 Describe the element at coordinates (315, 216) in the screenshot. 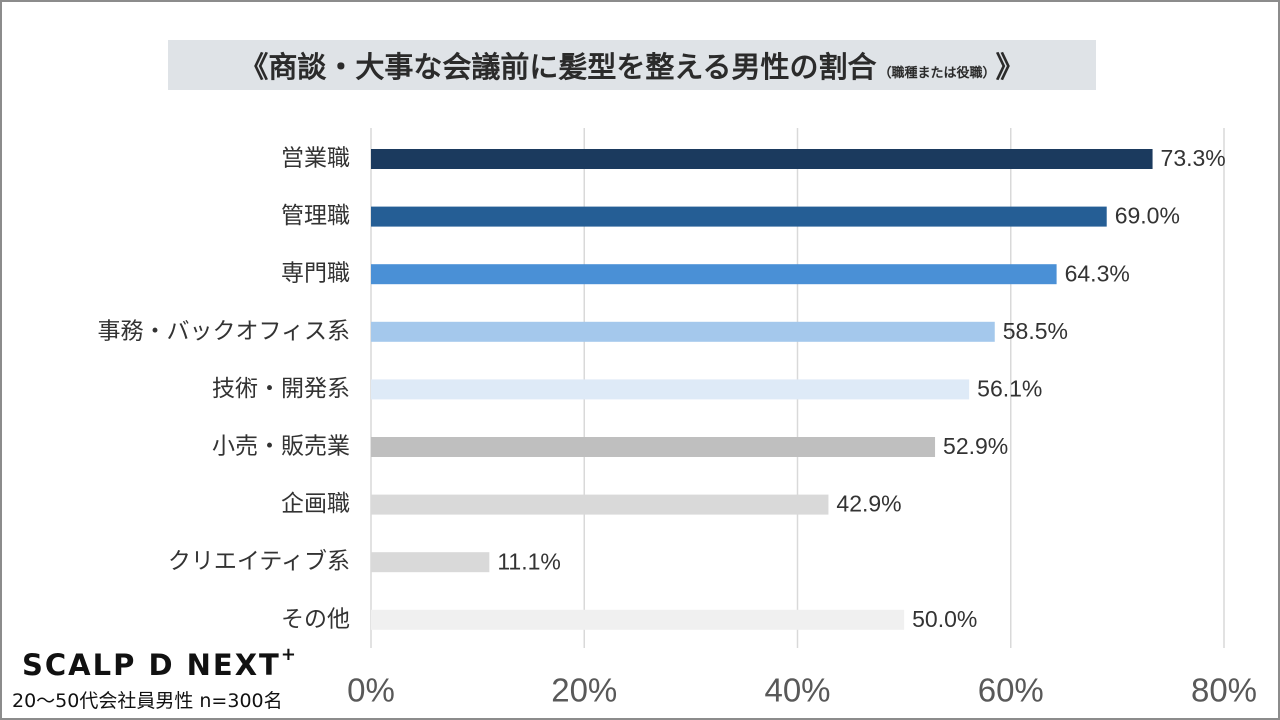

I see `category-label: 管理職` at that location.